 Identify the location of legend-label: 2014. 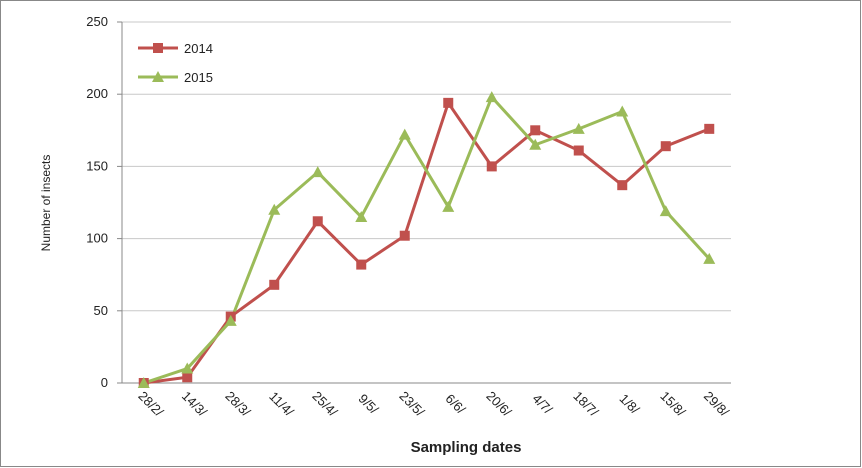
(198, 48).